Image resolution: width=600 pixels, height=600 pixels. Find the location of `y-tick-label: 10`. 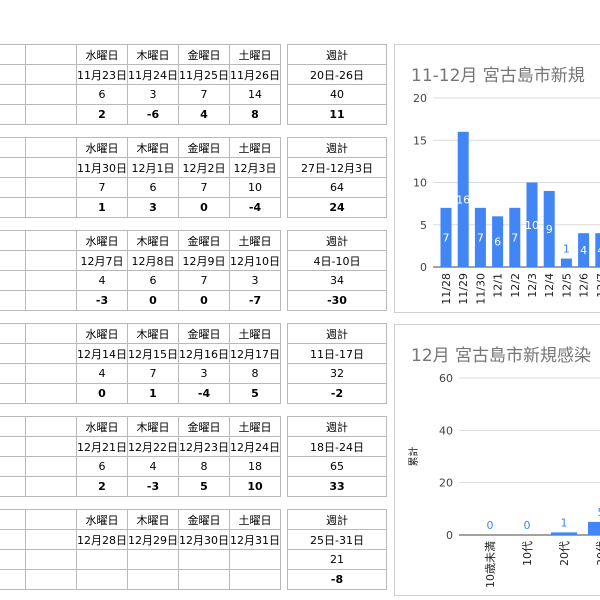

y-tick-label: 10 is located at coordinates (420, 183).